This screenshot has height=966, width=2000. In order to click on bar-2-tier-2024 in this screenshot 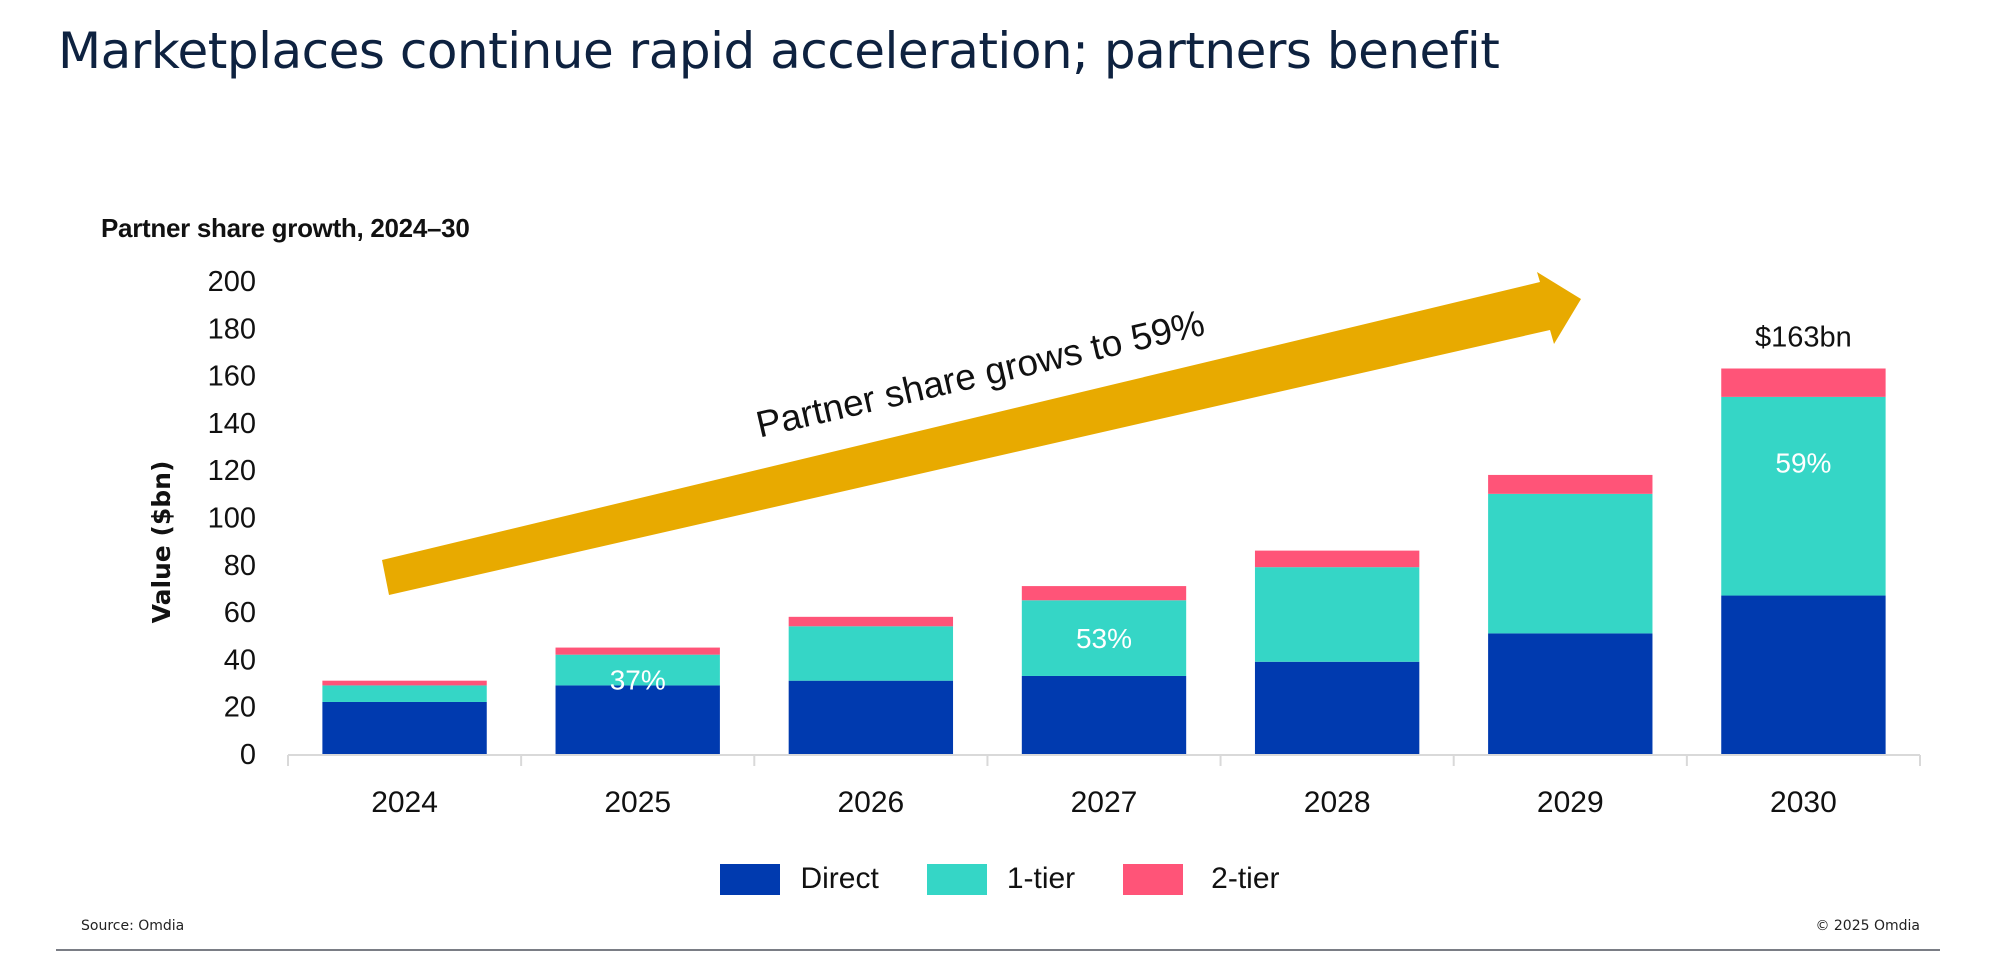, I will do `click(404, 683)`.